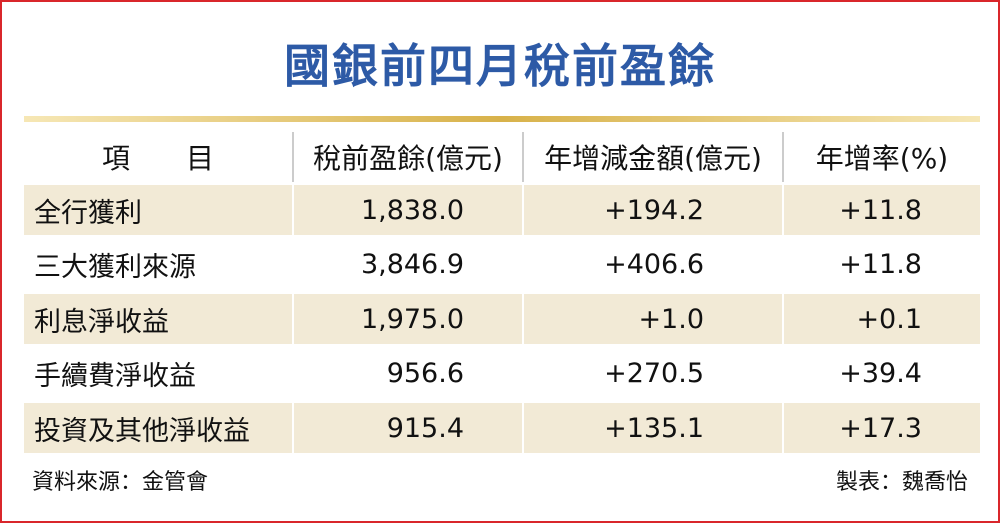  Describe the element at coordinates (881, 157) in the screenshot. I see `column-header: 年增率(%)` at that location.